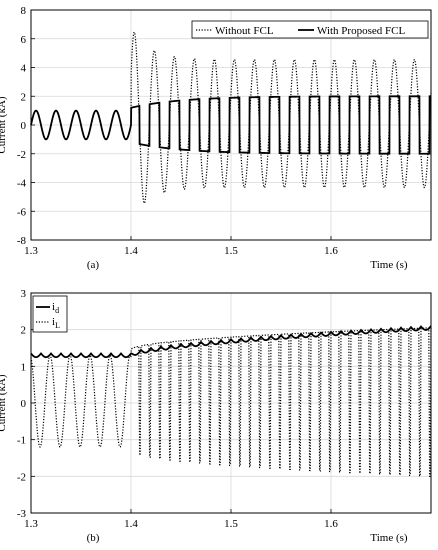 This screenshot has width=438, height=550. What do you see at coordinates (181, 246) in the screenshot?
I see `panel-a-x-ticks: 1.3 1.4 1.5 1.6` at bounding box center [181, 246].